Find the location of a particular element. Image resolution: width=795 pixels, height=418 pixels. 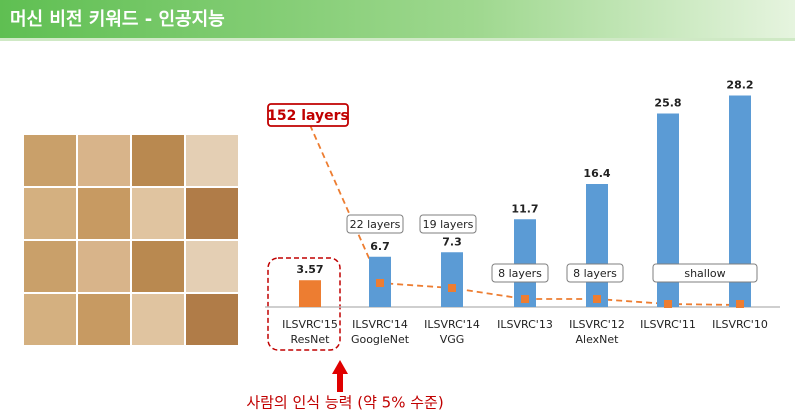

value-label: 7.3 is located at coordinates (452, 241).